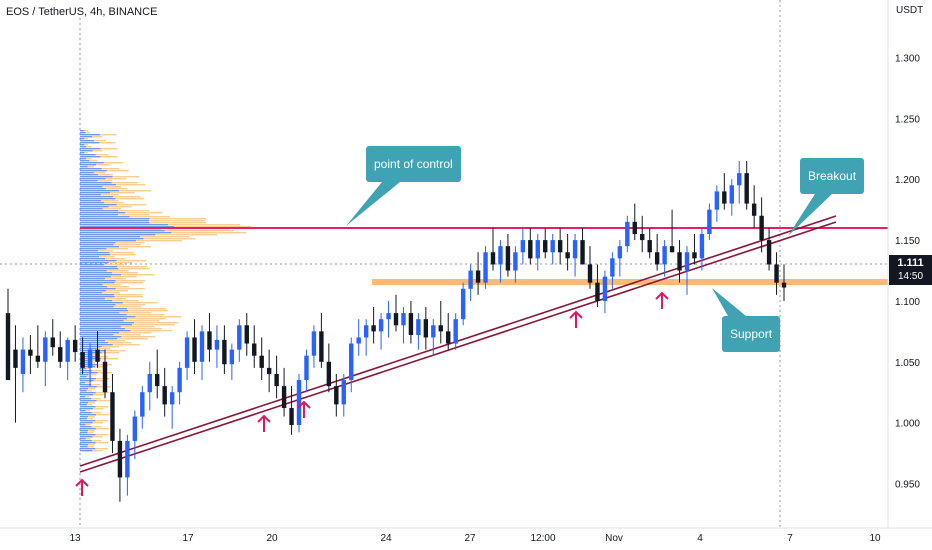 This screenshot has height=550, width=932. Describe the element at coordinates (907, 363) in the screenshot. I see `y-tick-label: 1.050` at that location.